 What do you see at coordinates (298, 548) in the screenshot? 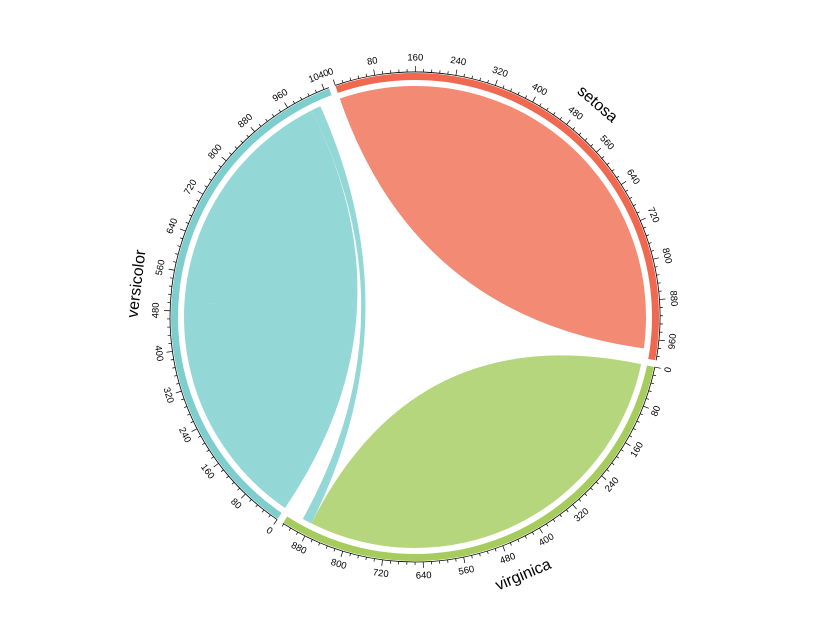
I see `tick-label: 880` at bounding box center [298, 548].